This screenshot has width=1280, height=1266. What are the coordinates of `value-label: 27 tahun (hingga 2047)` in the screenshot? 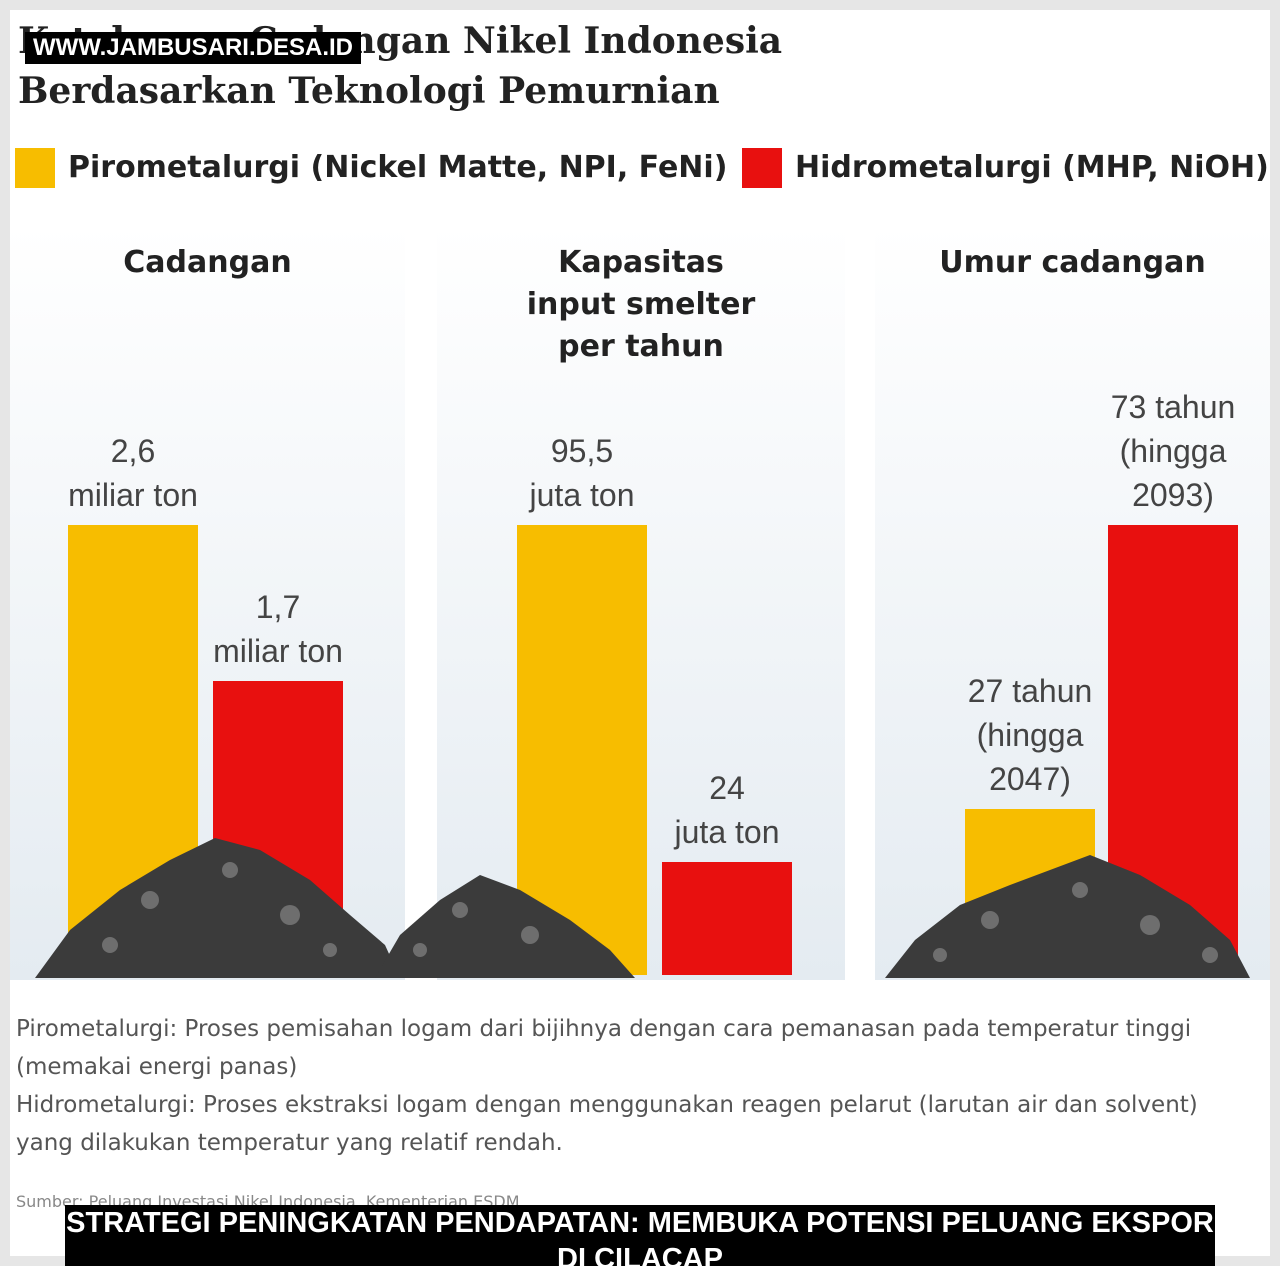 It's located at (1030, 734).